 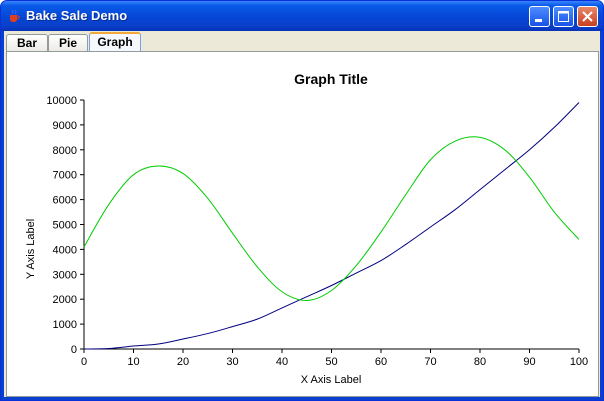 What do you see at coordinates (133, 362) in the screenshot?
I see `x-tick-label: 10` at bounding box center [133, 362].